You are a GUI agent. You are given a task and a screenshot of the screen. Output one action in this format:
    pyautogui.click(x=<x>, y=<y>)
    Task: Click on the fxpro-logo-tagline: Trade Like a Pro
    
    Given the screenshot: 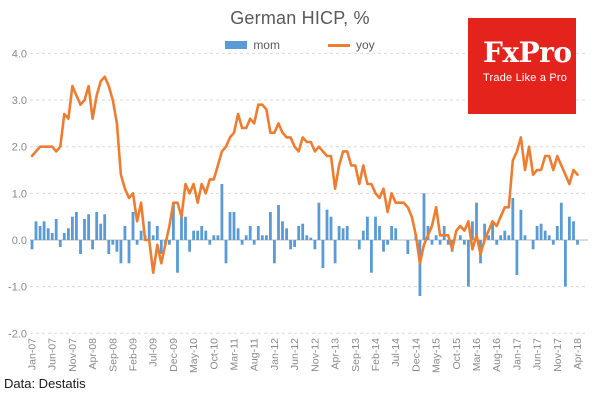 What is the action you would take?
    pyautogui.click(x=525, y=78)
    